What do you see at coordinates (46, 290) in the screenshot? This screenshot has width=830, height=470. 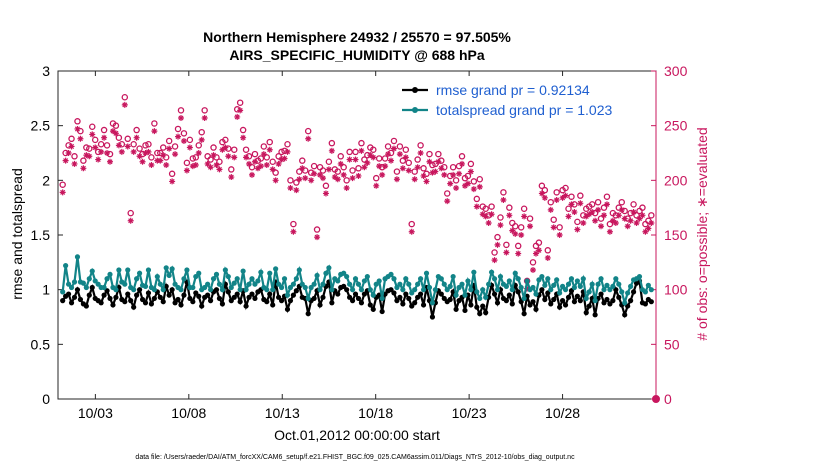 I see `y-tick-label-left: 1` at bounding box center [46, 290].